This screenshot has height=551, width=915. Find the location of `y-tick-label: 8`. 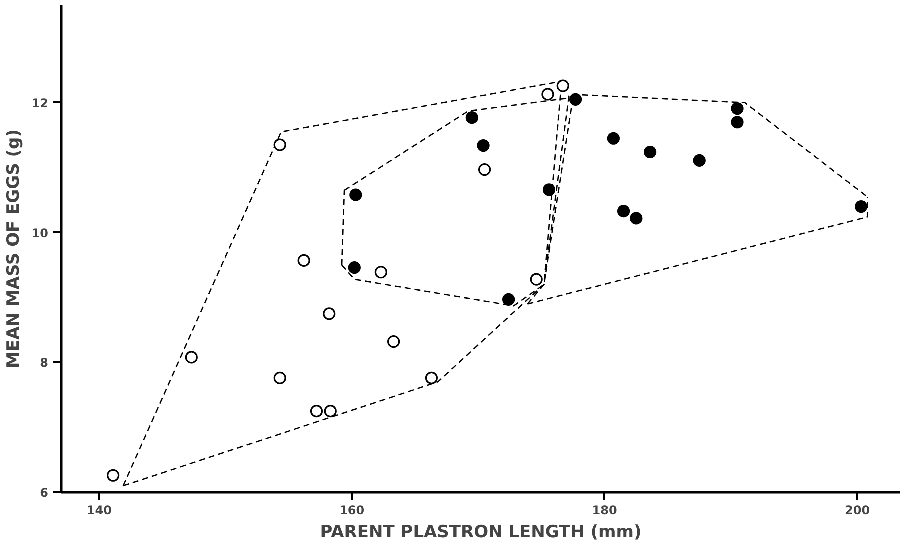

y-tick-label: 8 is located at coordinates (44, 363).